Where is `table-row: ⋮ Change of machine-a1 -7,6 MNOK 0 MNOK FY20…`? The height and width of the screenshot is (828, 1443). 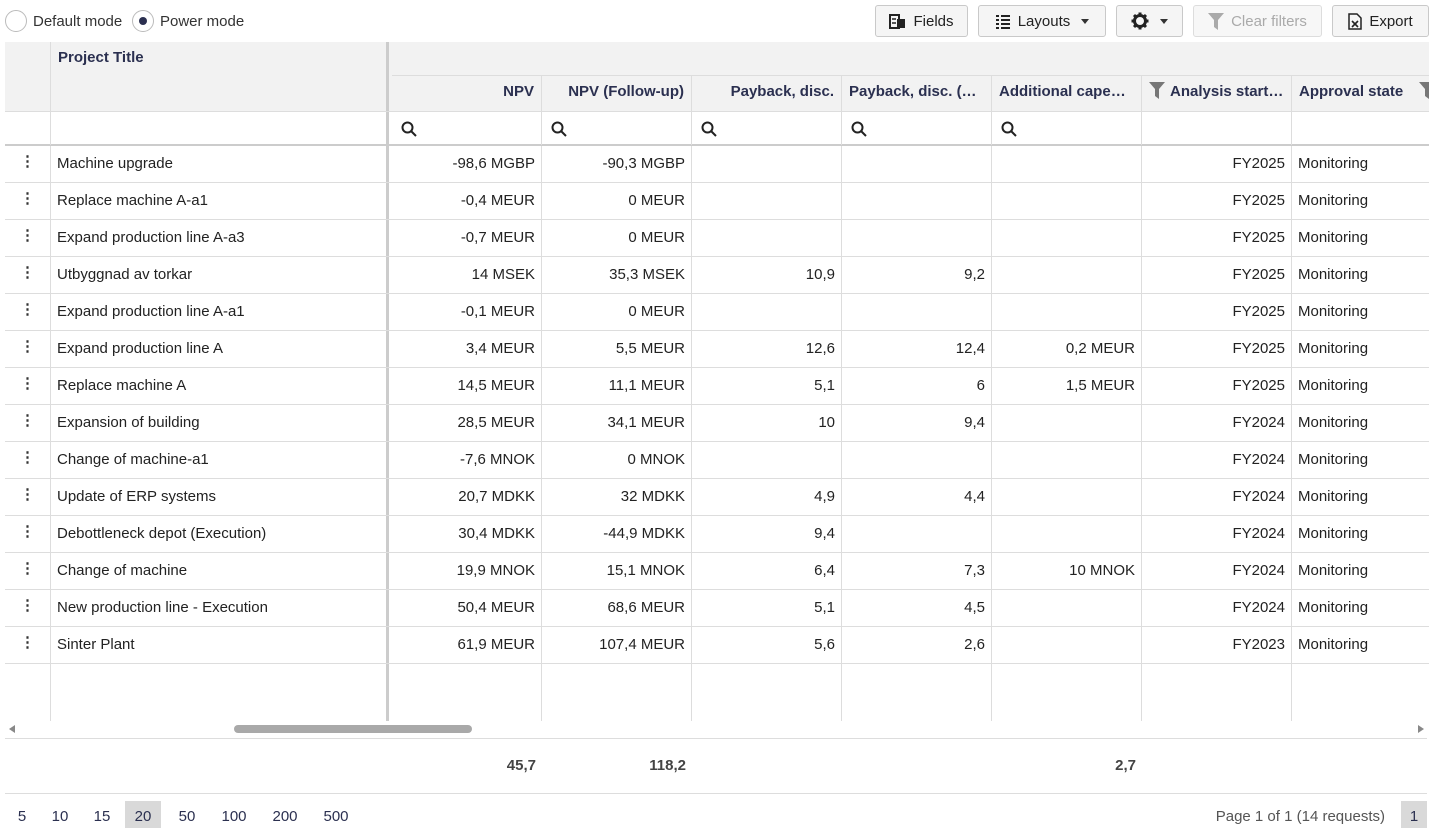
table-row: ⋮ Change of machine-a1 -7,6 MNOK 0 MNOK FY20… is located at coordinates (717, 460).